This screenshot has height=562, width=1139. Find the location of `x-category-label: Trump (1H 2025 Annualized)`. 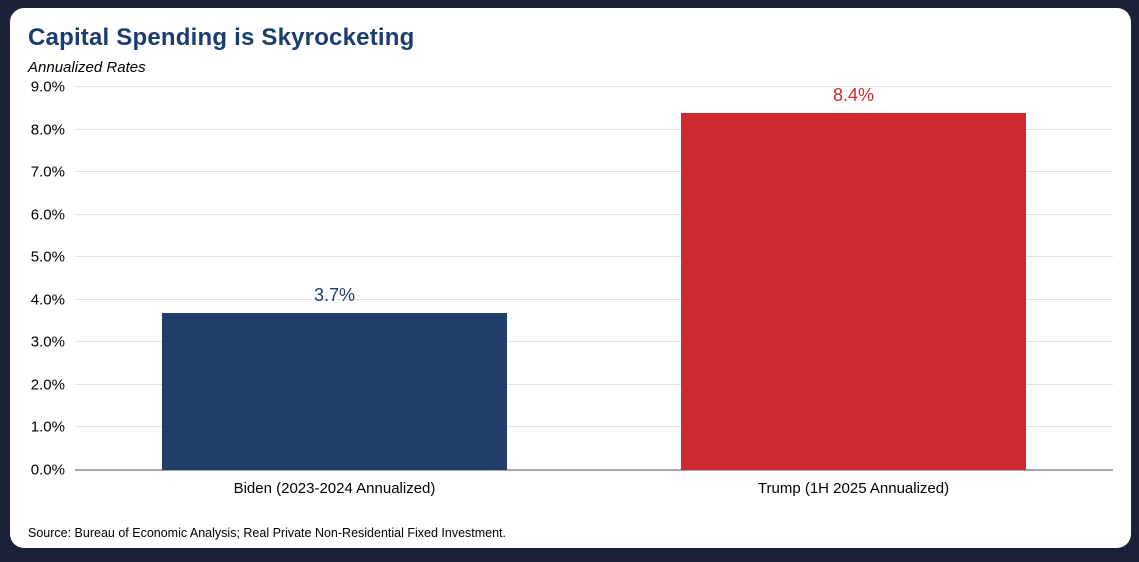

x-category-label: Trump (1H 2025 Annualized) is located at coordinates (853, 488).